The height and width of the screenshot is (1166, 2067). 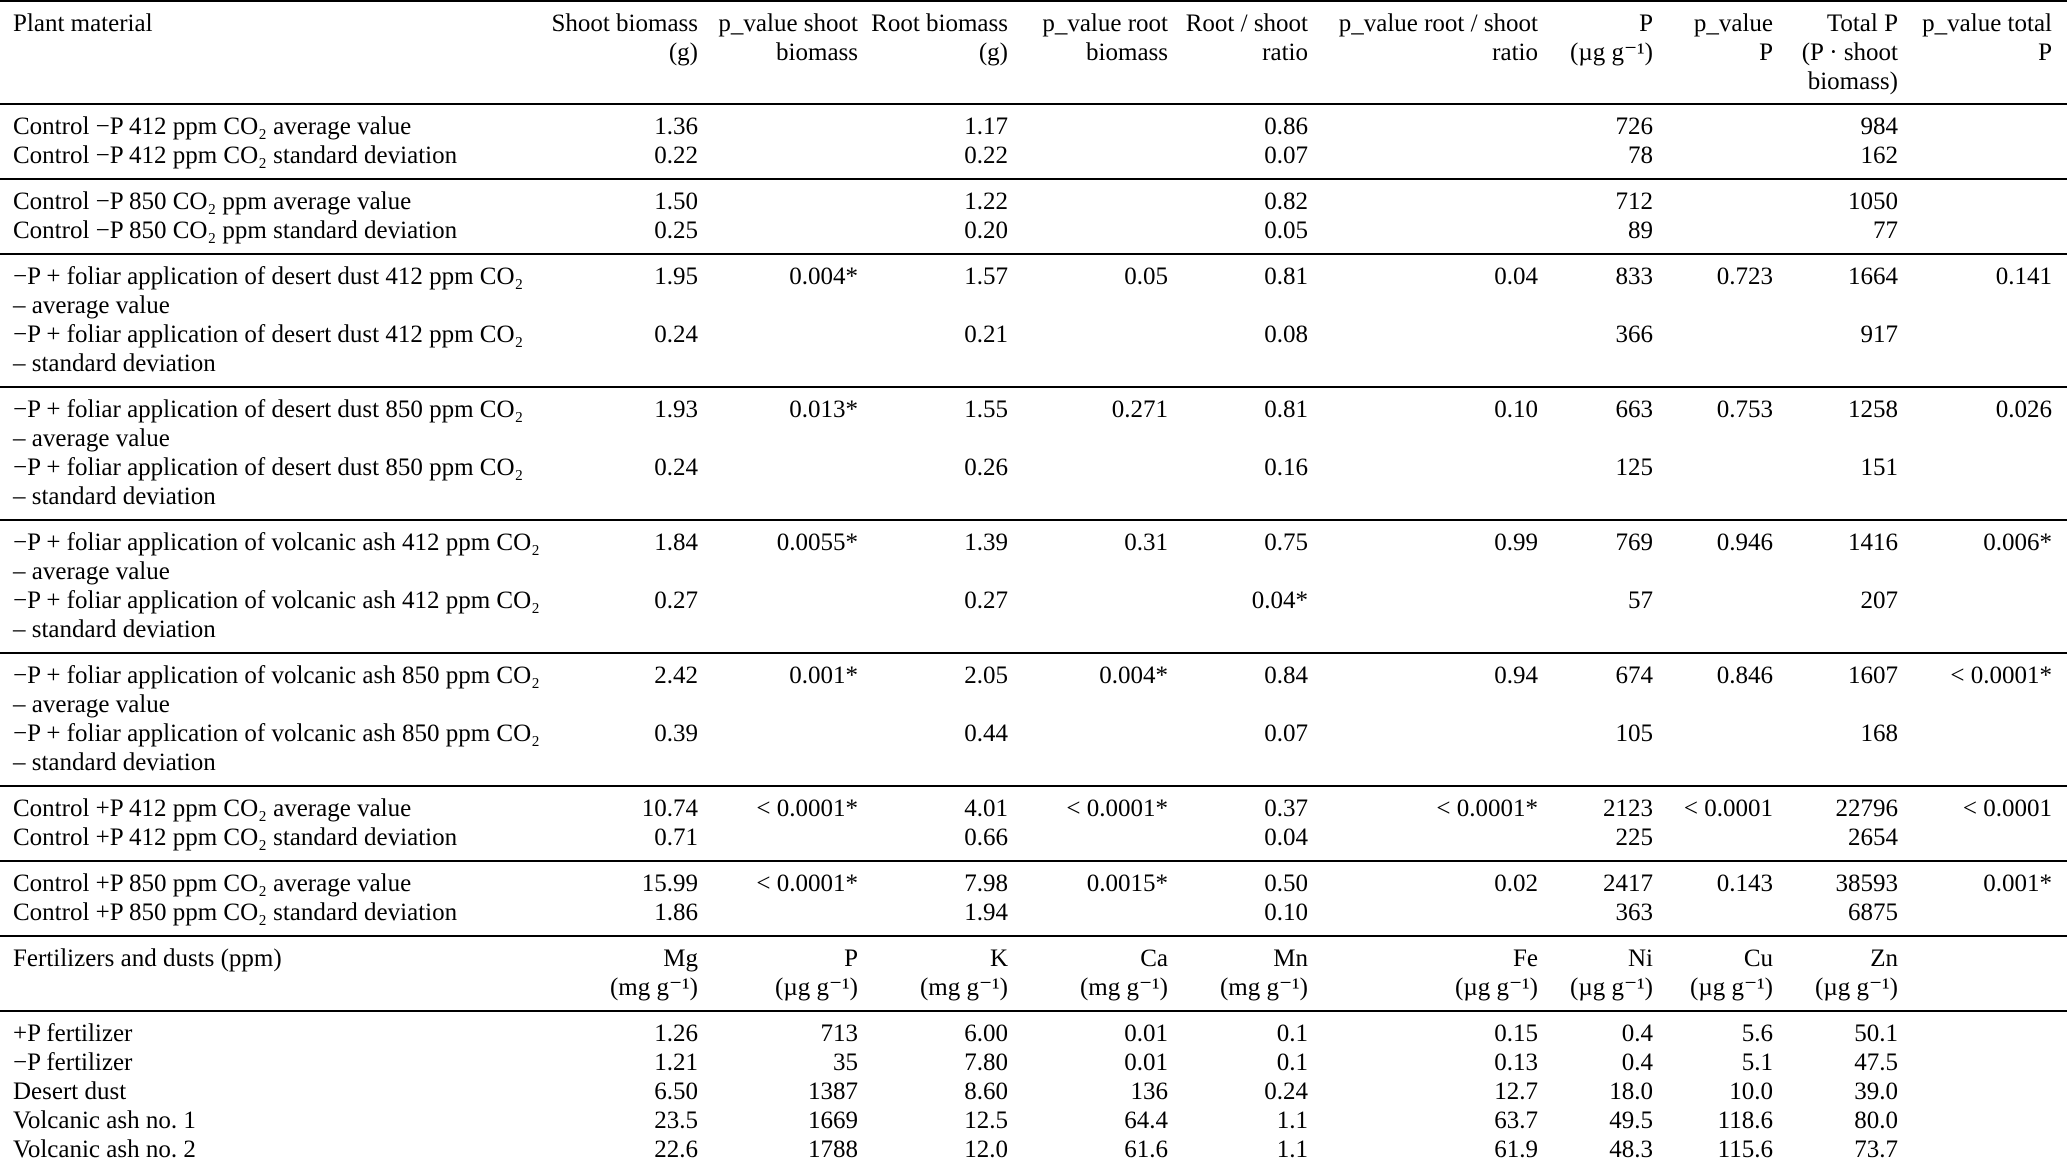 I want to click on value-cell: 1.1, so click(x=1292, y=1149).